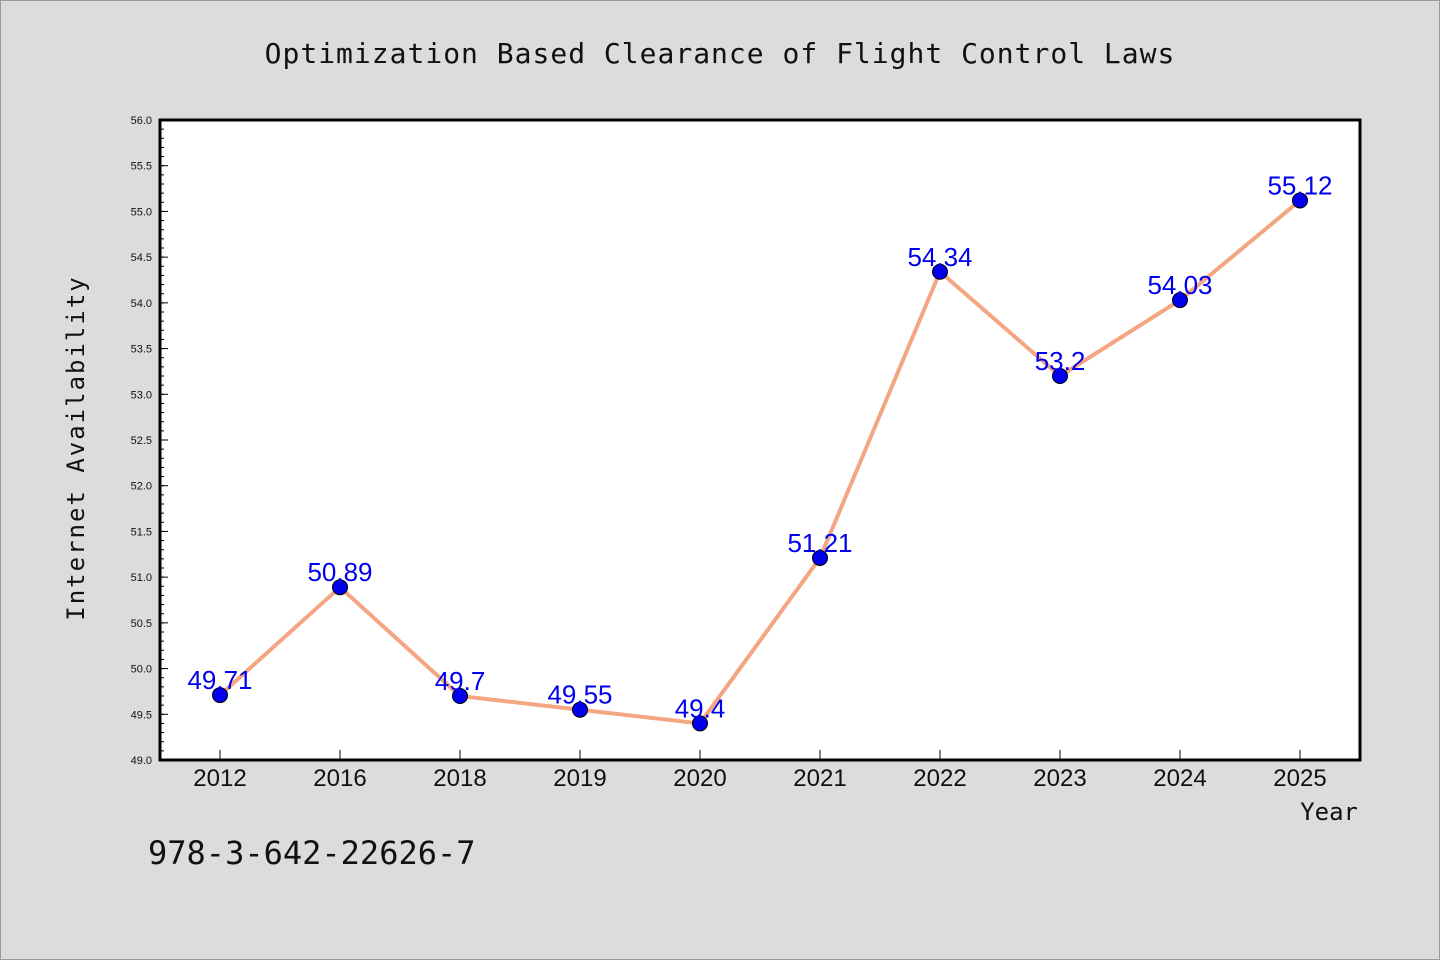 This screenshot has height=960, width=1440. Describe the element at coordinates (219, 778) in the screenshot. I see `x-tick-label: 2012` at that location.